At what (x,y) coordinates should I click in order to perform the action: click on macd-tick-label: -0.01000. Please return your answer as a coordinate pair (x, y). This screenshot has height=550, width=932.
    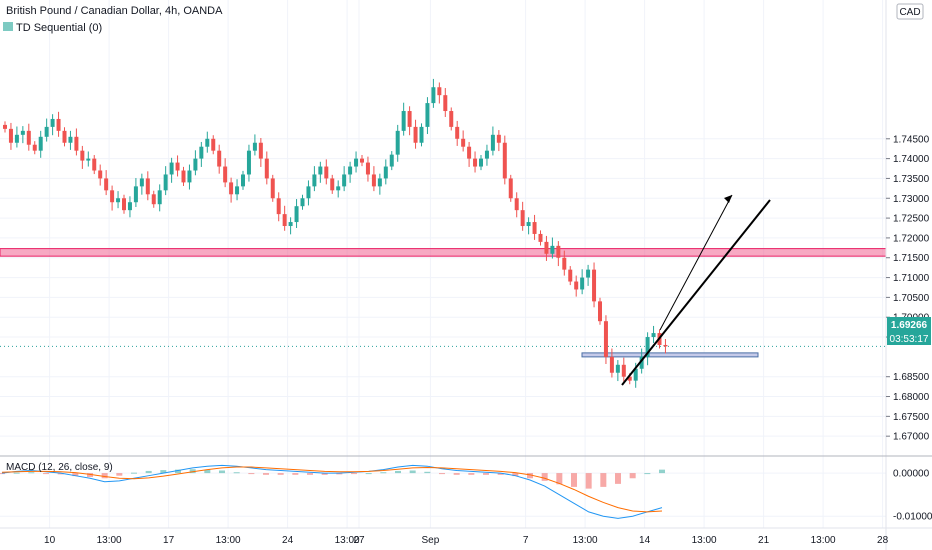
    Looking at the image, I should click on (912, 517).